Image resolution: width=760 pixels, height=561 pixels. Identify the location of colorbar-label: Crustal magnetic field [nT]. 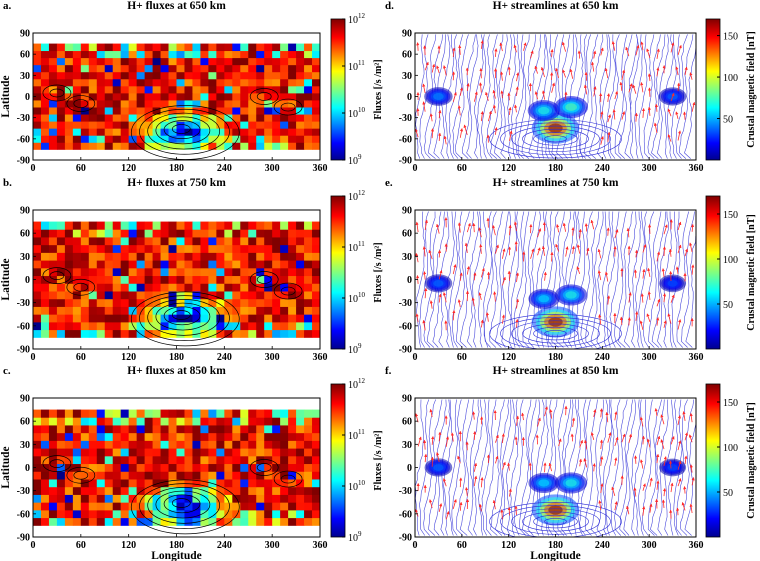
(751, 272).